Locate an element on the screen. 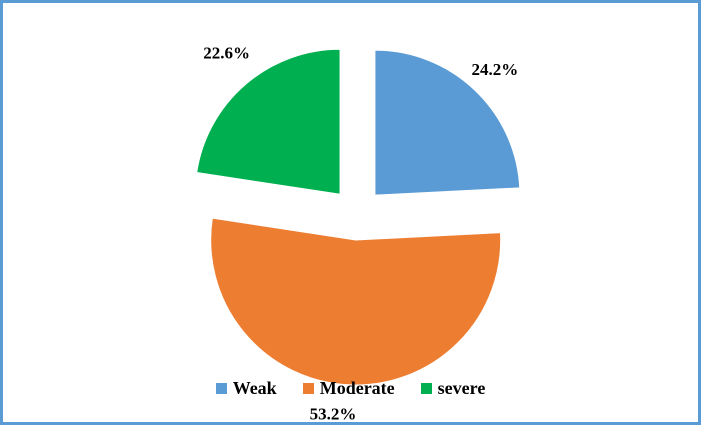 The width and height of the screenshot is (701, 425). legend-item-weak: Weak is located at coordinates (246, 388).